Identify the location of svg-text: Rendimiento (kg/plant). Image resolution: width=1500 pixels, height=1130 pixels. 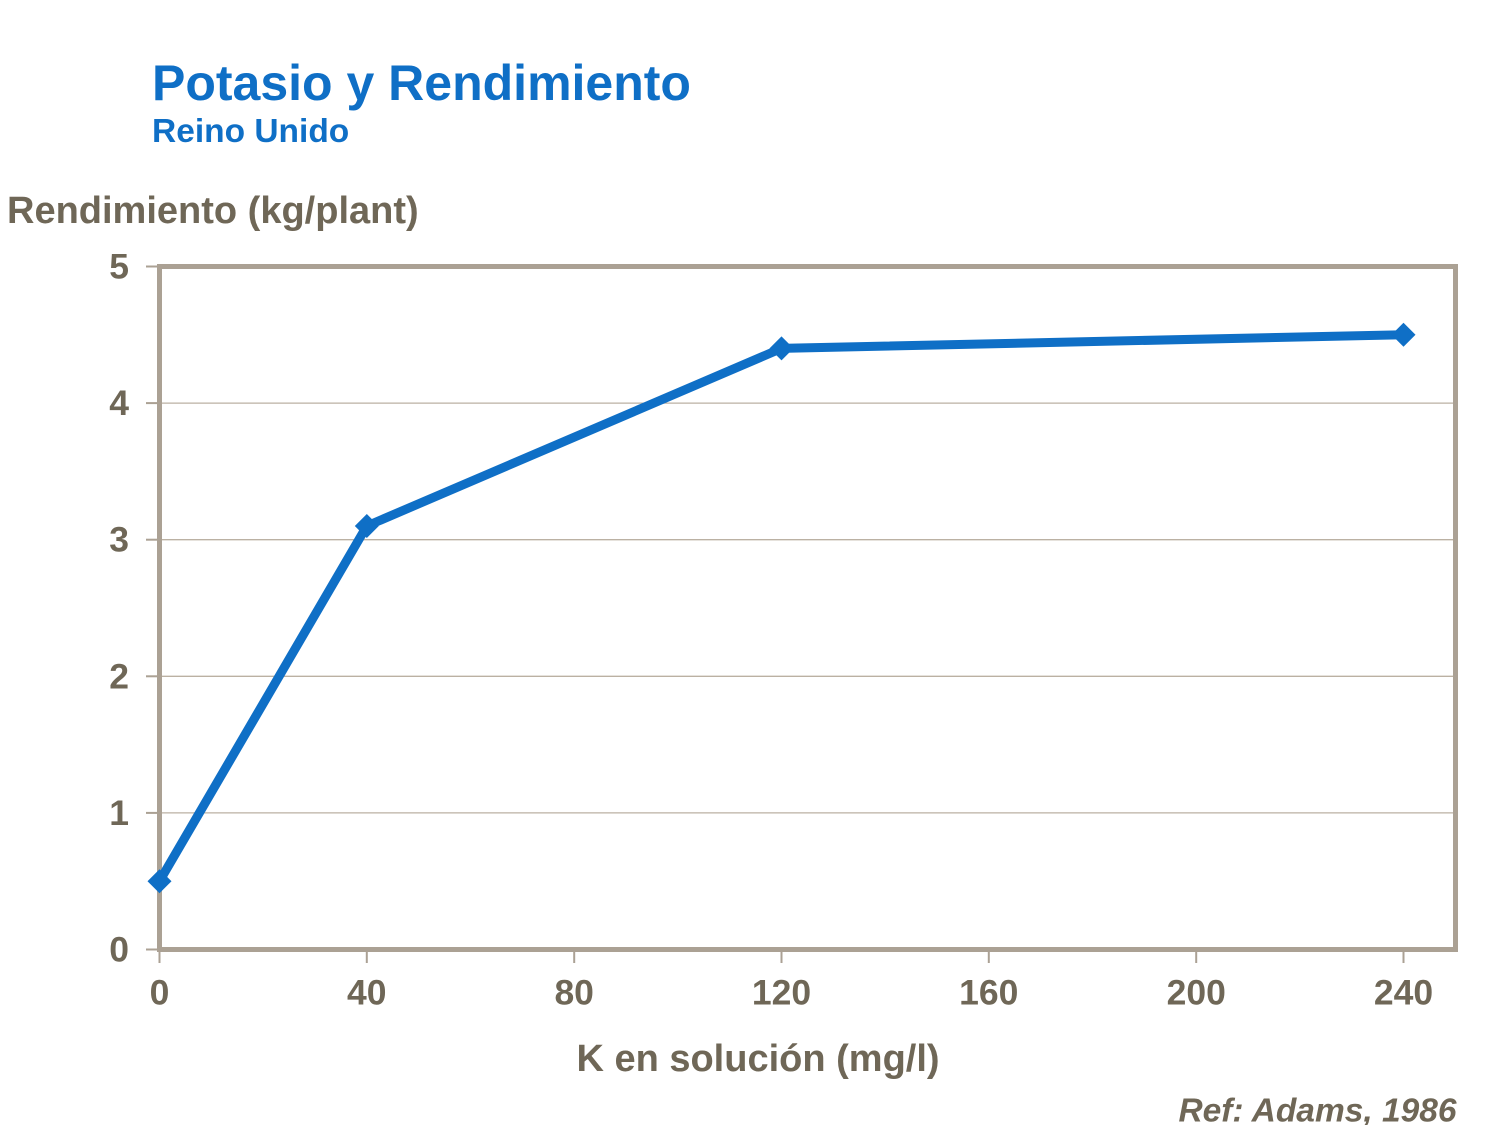
(213, 211).